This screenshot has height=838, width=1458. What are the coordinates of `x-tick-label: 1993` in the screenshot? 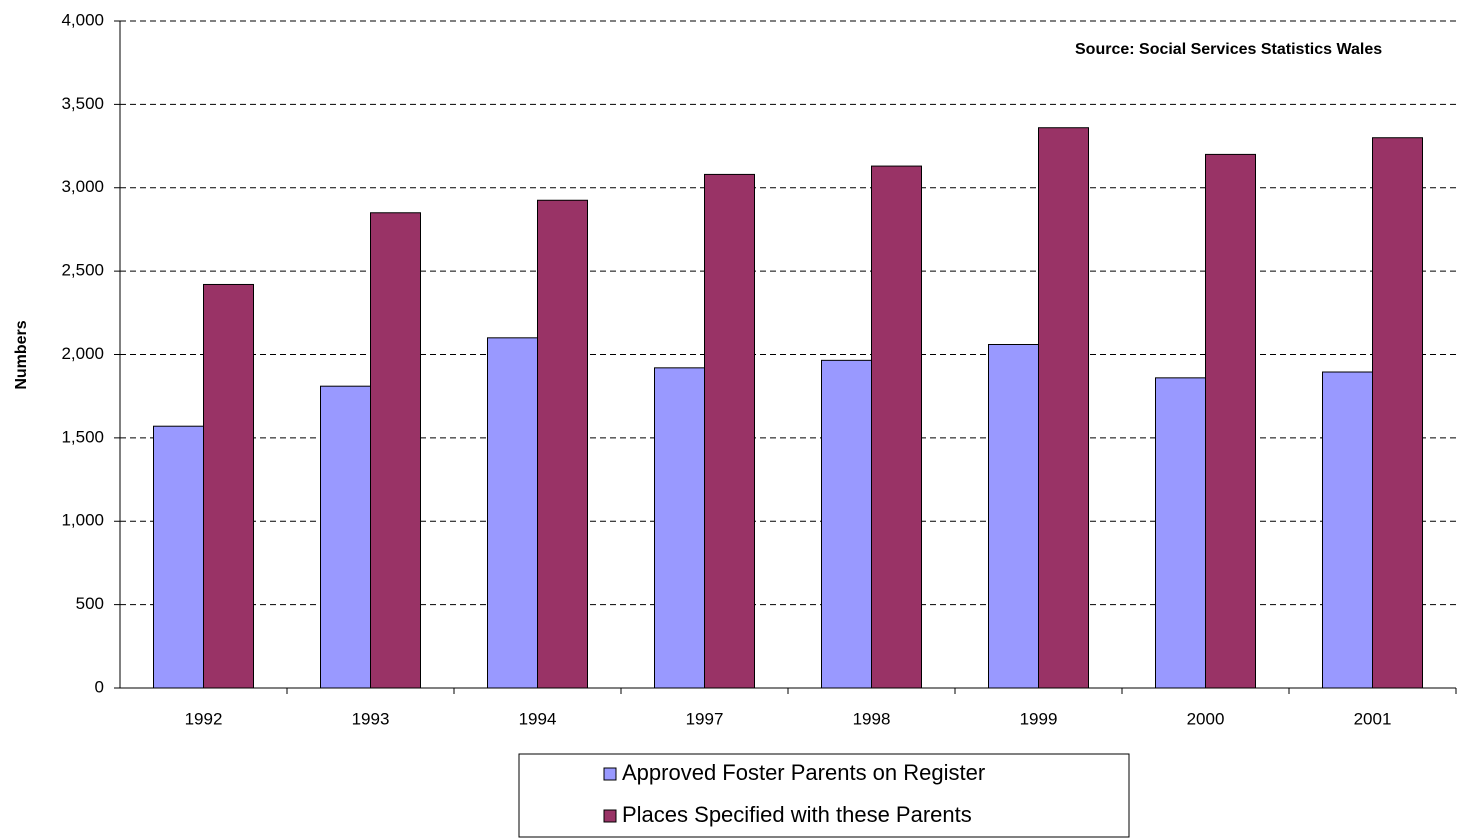 It's located at (371, 718).